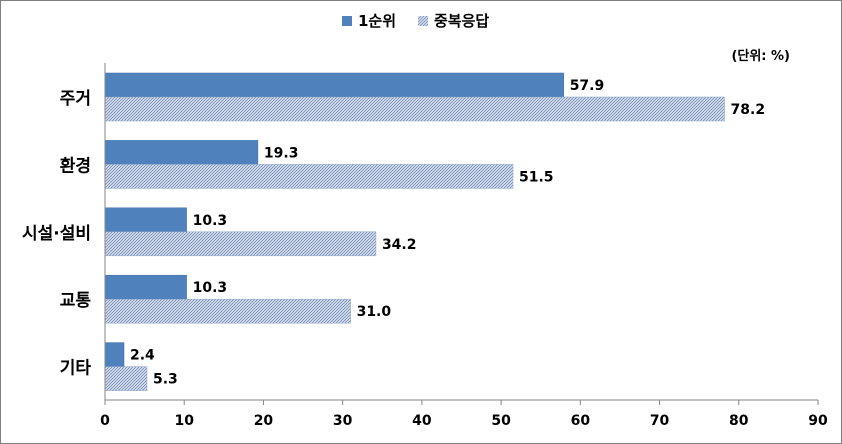 This screenshot has height=444, width=842. Describe the element at coordinates (423, 21) in the screenshot. I see `legend-swatch-multiple` at that location.